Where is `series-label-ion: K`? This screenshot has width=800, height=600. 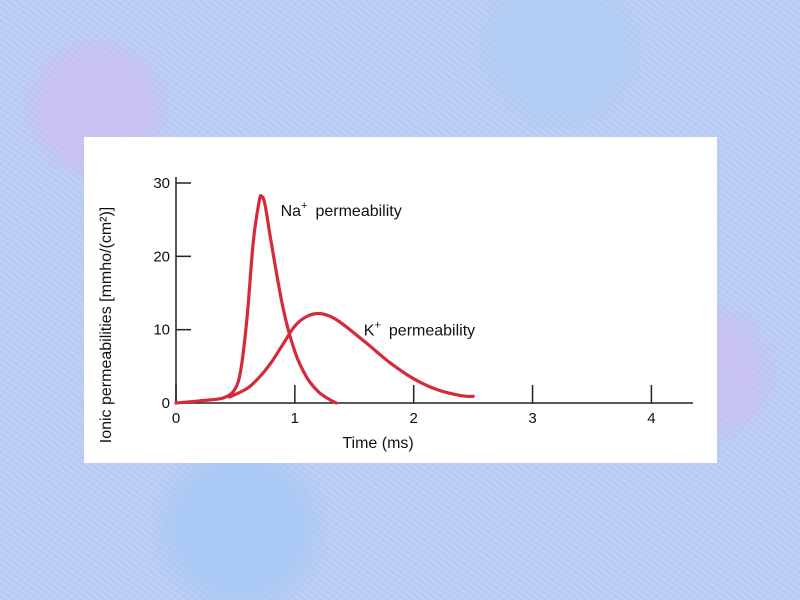
series-label-ion: K is located at coordinates (369, 331).